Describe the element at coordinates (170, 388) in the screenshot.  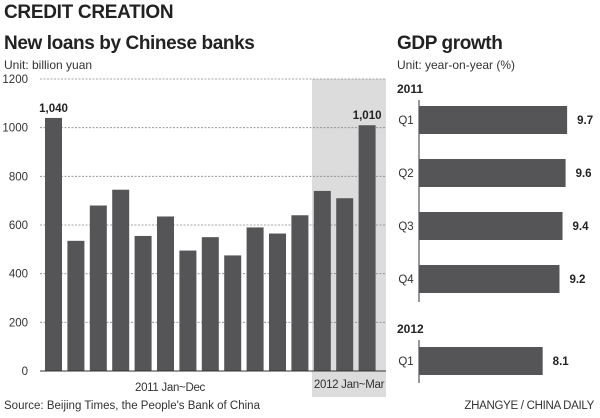
I see `group-label: 2011 Jan~Dec` at that location.